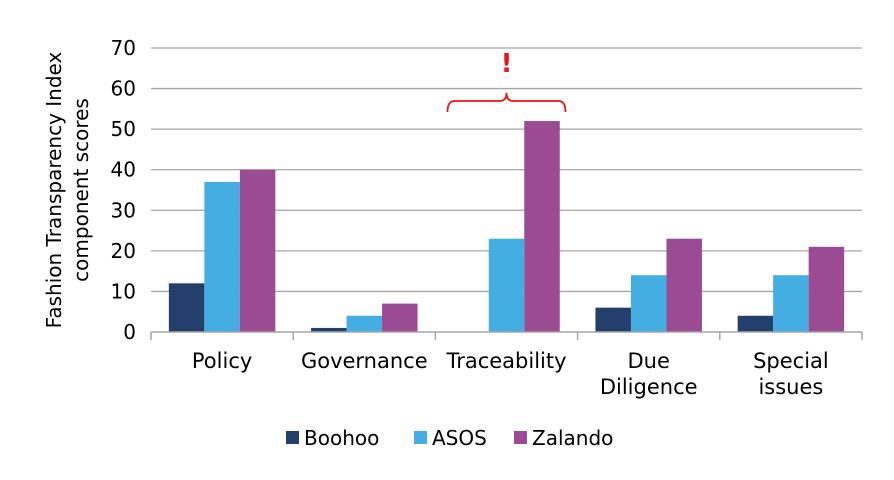 This screenshot has width=894, height=480. Describe the element at coordinates (506, 81) in the screenshot. I see `annotation: !` at that location.